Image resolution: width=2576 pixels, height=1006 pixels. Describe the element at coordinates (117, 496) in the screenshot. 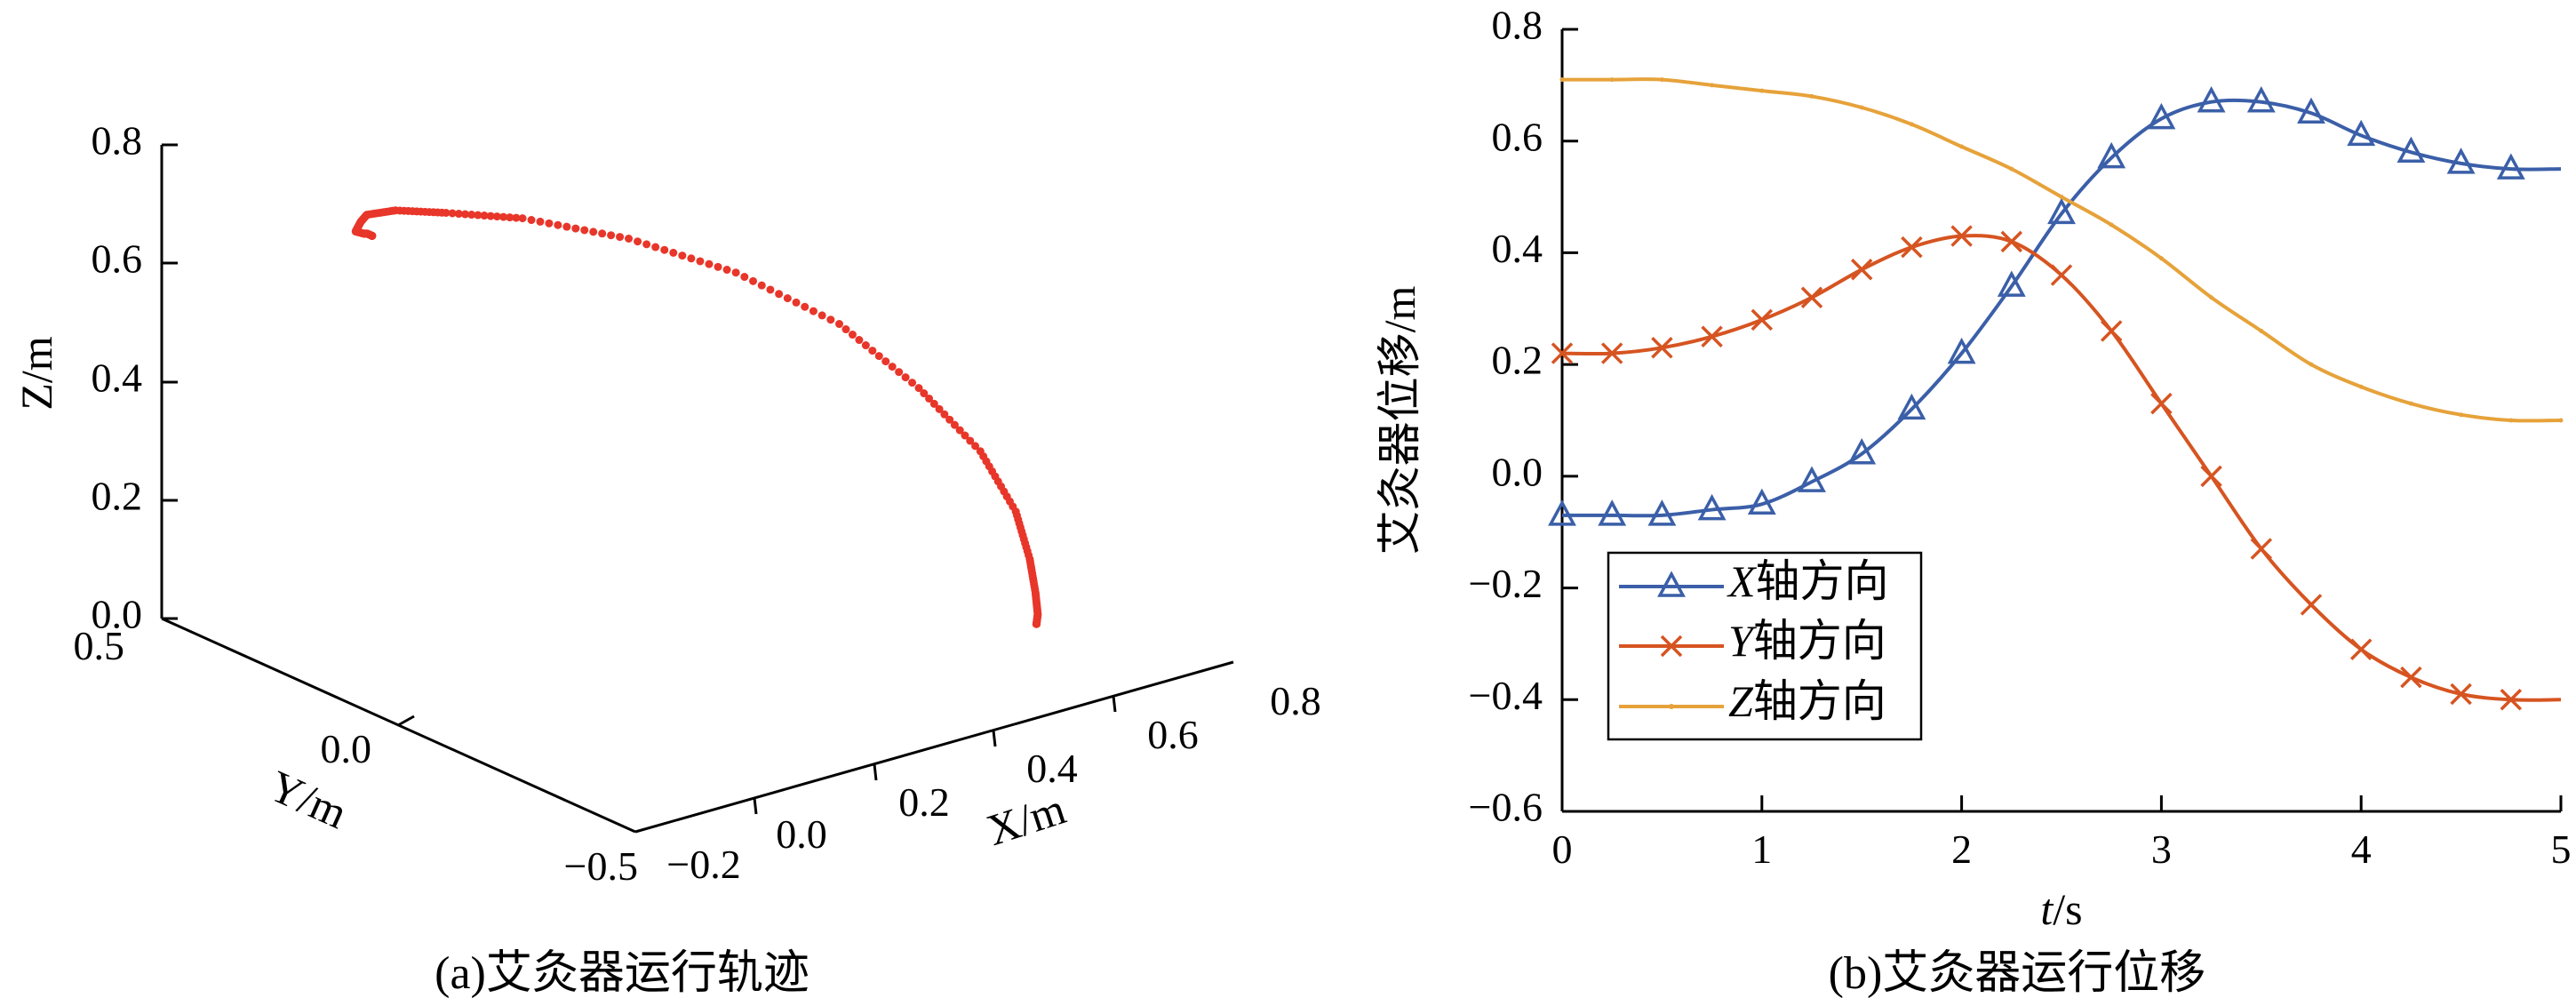

I see `z-tick-label: 0.2` at that location.